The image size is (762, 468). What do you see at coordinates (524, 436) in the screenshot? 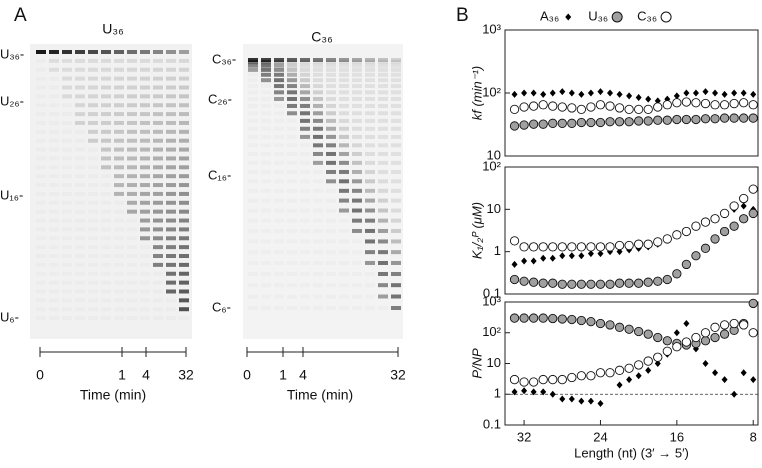
I see `x-tick-label: 32` at bounding box center [524, 436].